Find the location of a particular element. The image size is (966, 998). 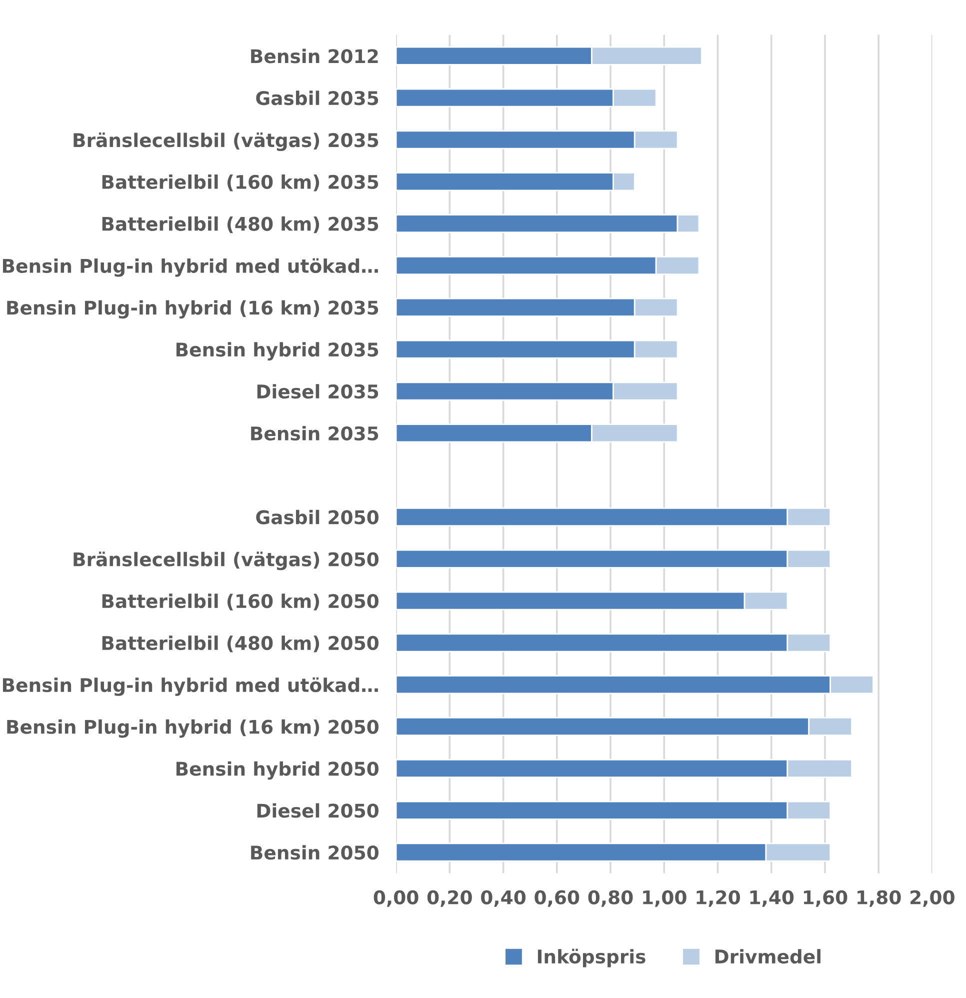

y-tick-label: Bensin 2050 is located at coordinates (314, 852).